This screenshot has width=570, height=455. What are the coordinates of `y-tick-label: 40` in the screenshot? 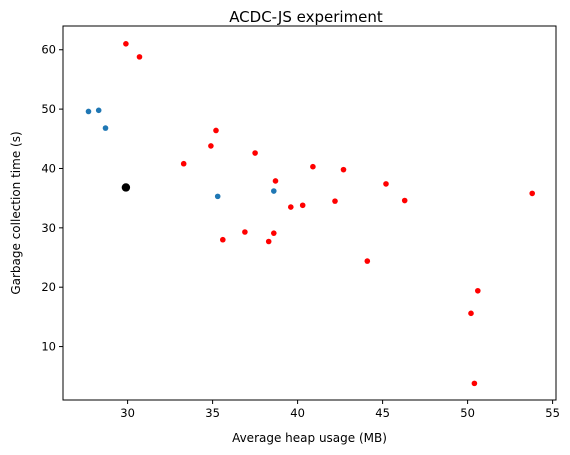 It's located at (48, 168).